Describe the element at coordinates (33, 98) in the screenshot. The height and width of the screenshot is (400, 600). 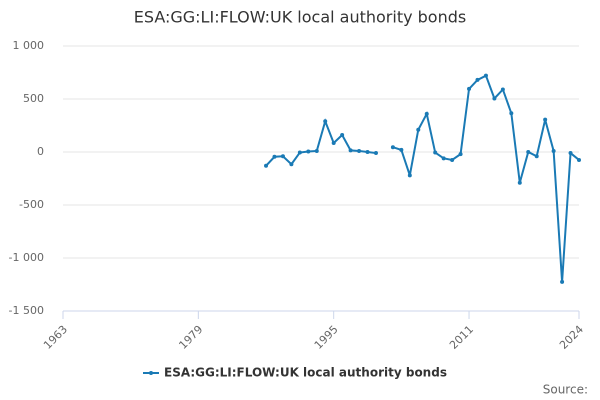
I see `y-tick-label: 500` at that location.